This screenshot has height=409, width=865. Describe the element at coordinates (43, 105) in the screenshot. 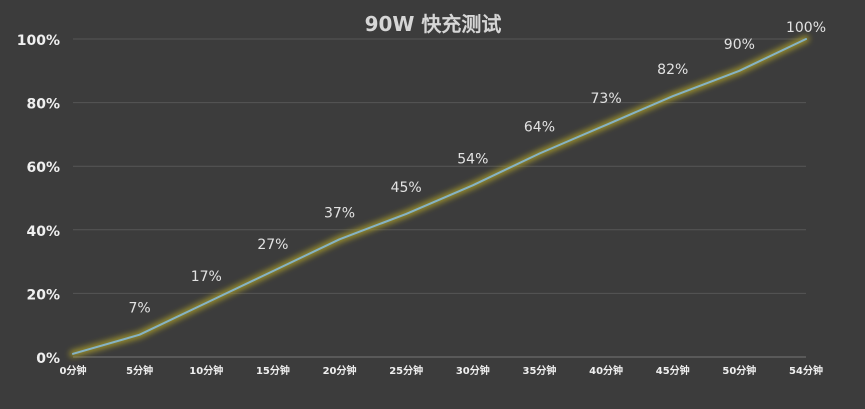

I see `y-tick-label: 80%` at that location.